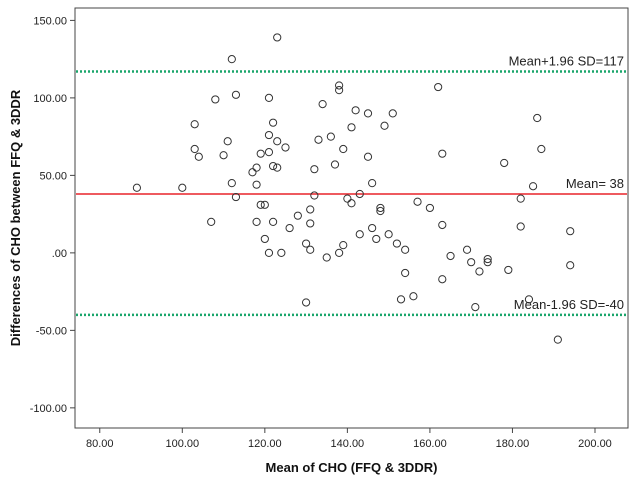  I want to click on y-tick-label: 50.00, so click(53, 176).